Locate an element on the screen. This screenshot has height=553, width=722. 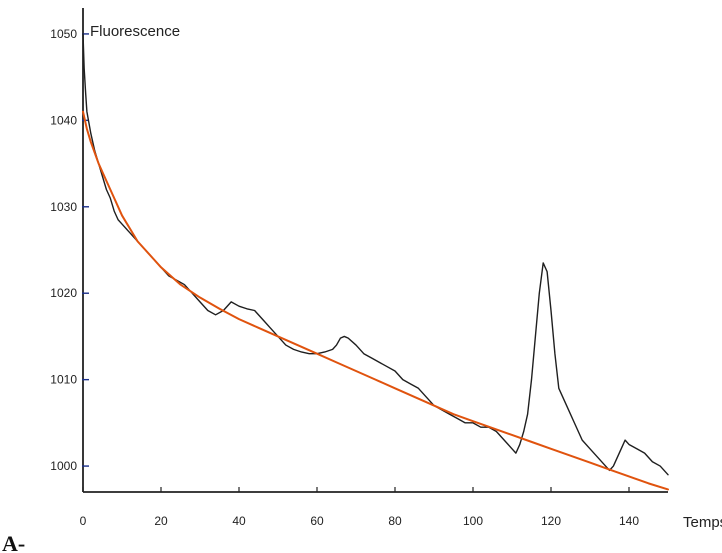
y-axis-label: Fluorescence is located at coordinates (135, 31).